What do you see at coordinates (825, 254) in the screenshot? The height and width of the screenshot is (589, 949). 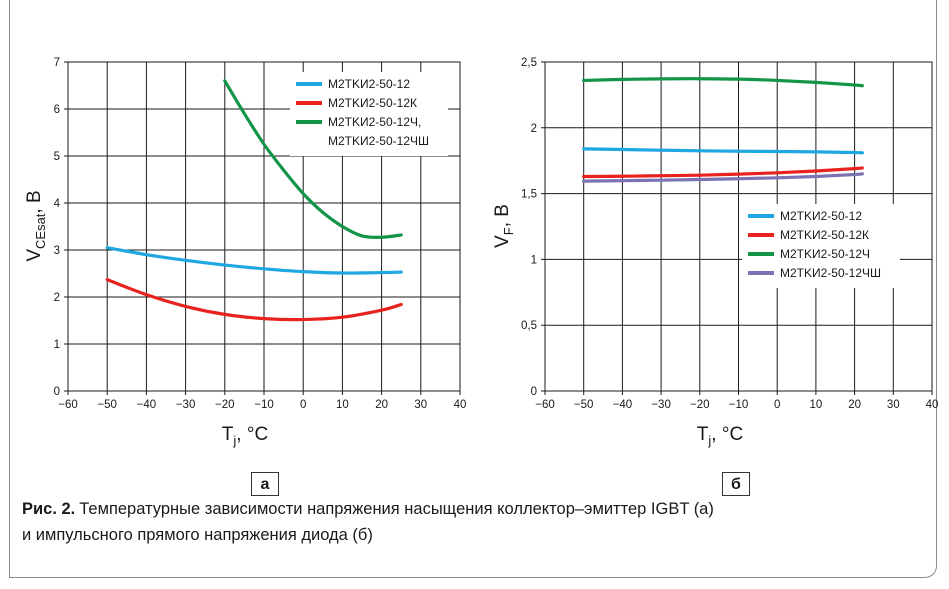 I see `legend-label: M2TKИ2-50-12Ч` at bounding box center [825, 254].